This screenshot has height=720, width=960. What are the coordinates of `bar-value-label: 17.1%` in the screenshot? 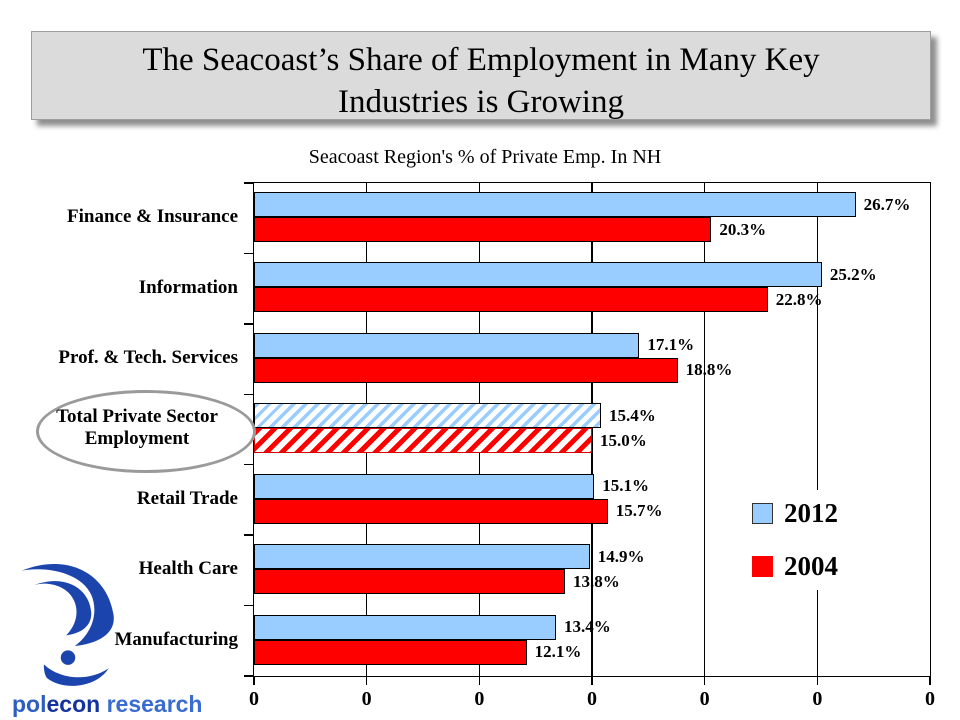 It's located at (671, 345).